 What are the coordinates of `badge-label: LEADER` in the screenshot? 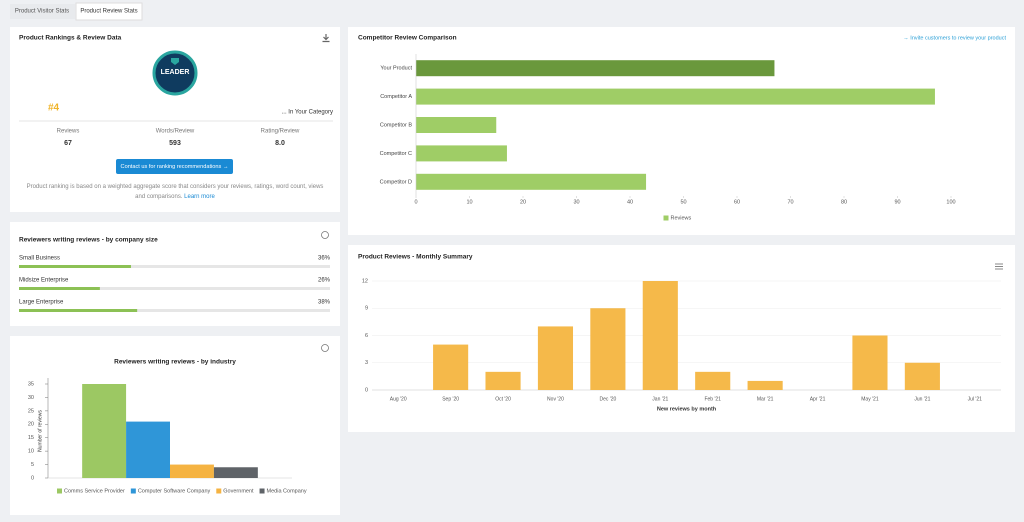 It's located at (175, 72).